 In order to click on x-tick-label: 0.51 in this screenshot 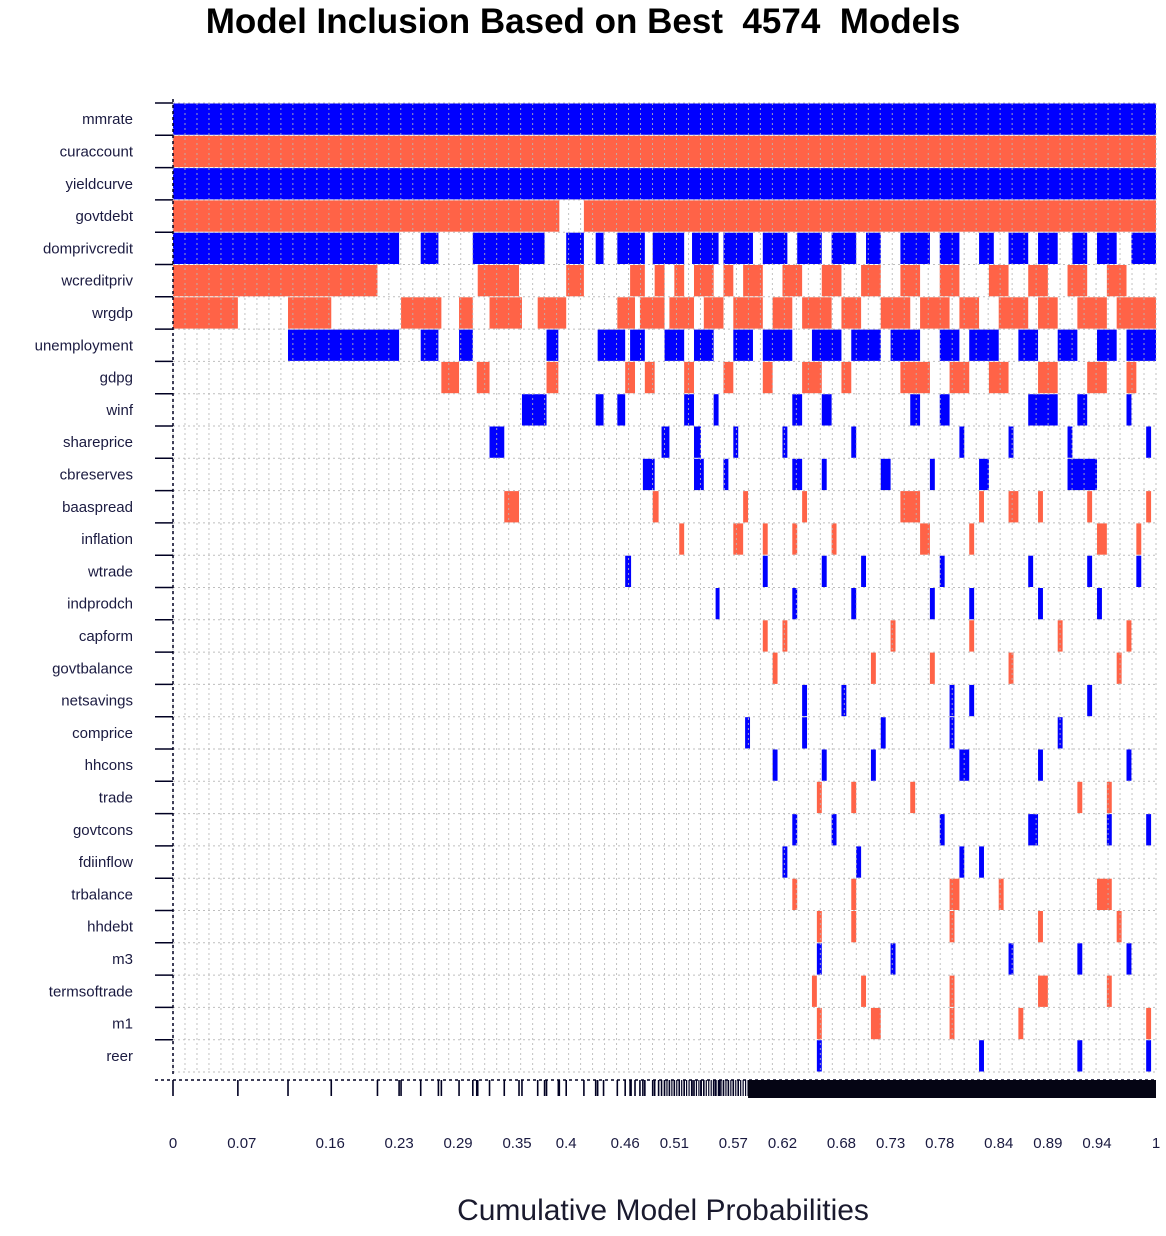, I will do `click(674, 1143)`.